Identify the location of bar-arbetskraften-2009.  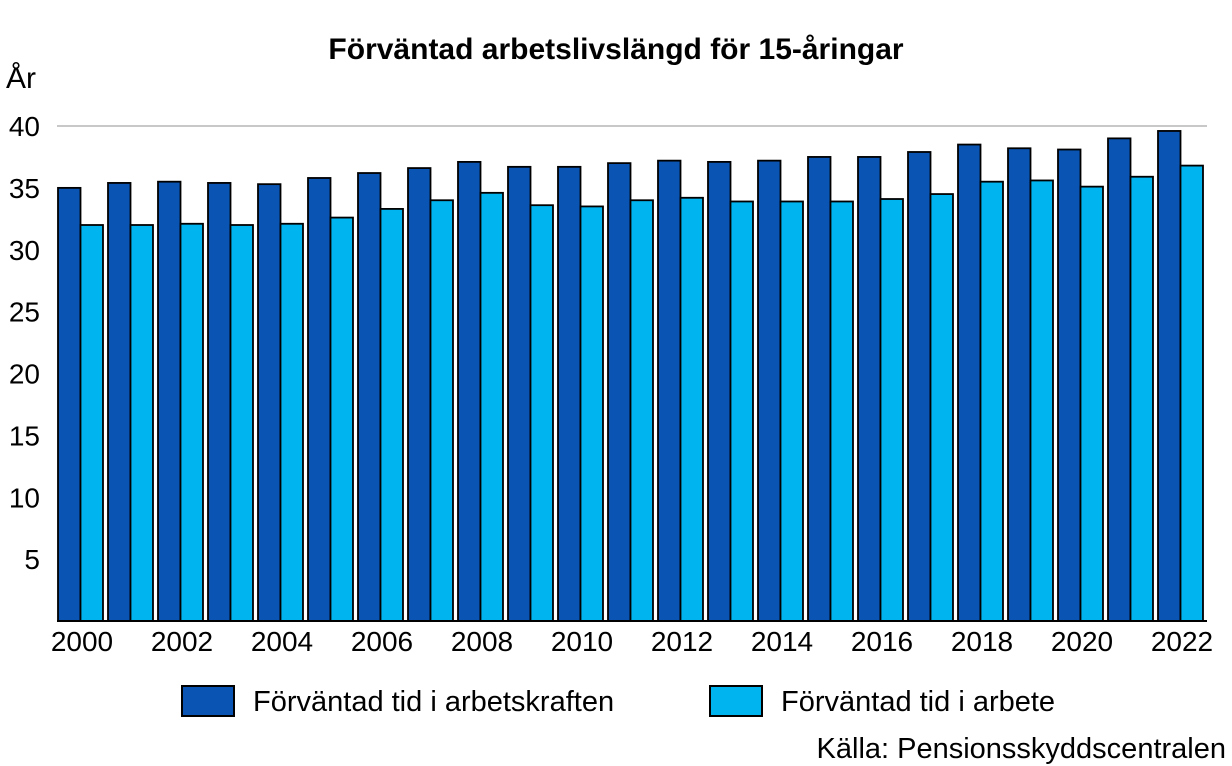
(519, 393).